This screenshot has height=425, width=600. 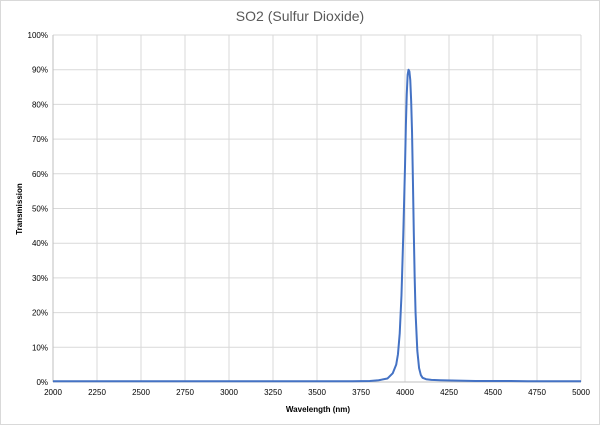 What do you see at coordinates (273, 392) in the screenshot?
I see `x-tick-label: 3250` at bounding box center [273, 392].